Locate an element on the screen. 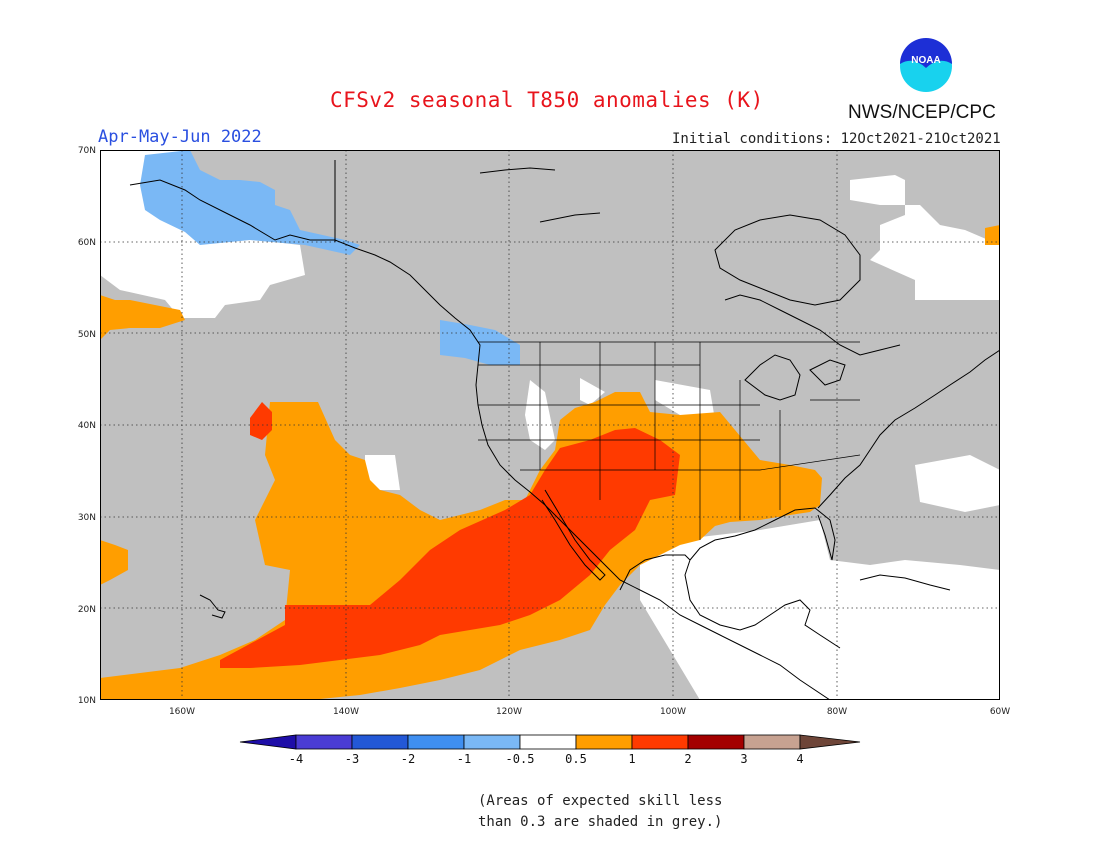 This screenshot has height=850, width=1100. lon-label-140w: 140W is located at coordinates (346, 712).